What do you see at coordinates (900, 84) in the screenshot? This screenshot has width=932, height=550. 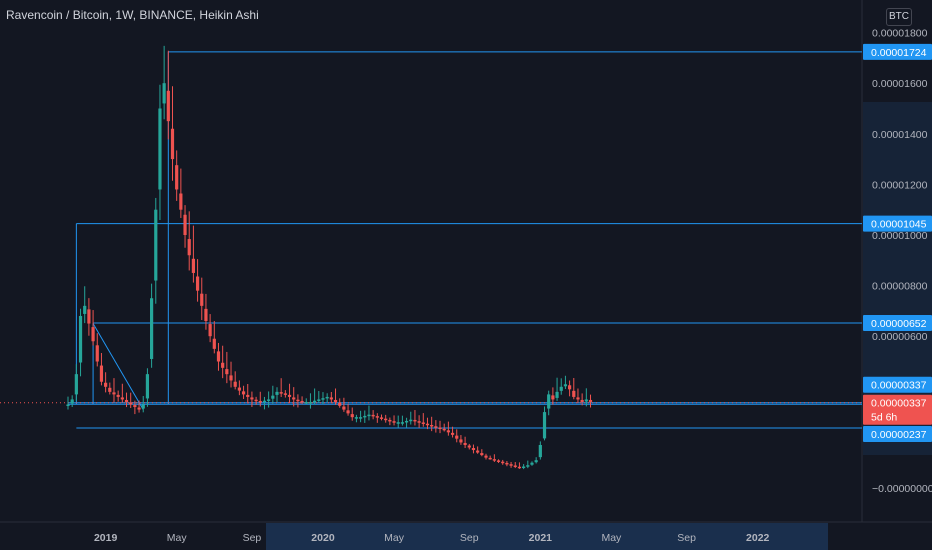 I see `price-tick-label: 0.00001600` at bounding box center [900, 84].